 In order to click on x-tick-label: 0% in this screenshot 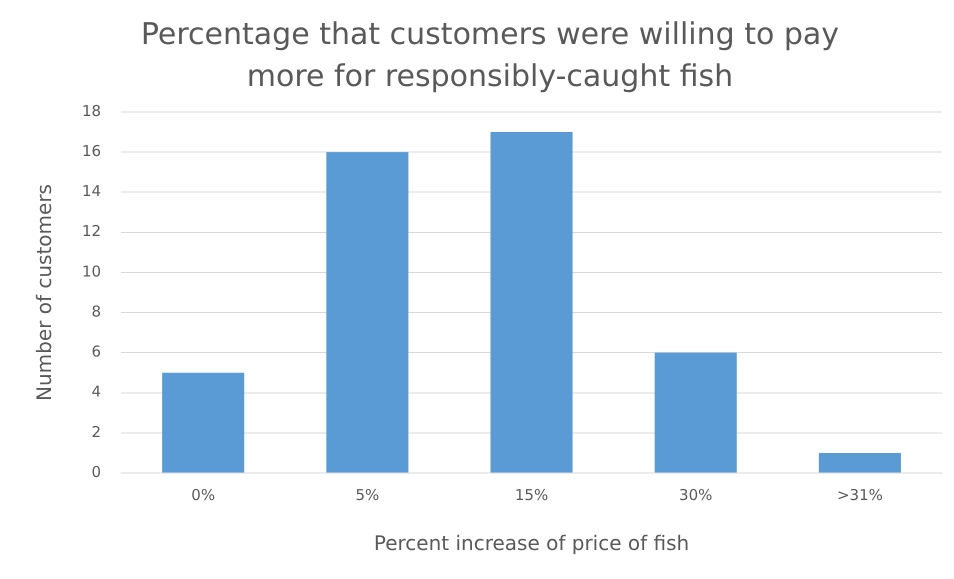, I will do `click(203, 495)`.